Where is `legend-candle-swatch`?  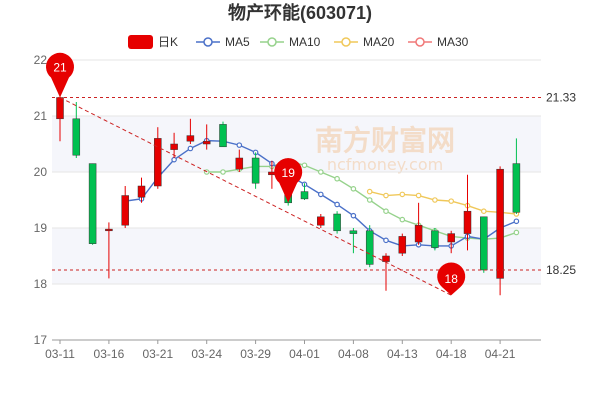
legend-candle-swatch is located at coordinates (140, 42).